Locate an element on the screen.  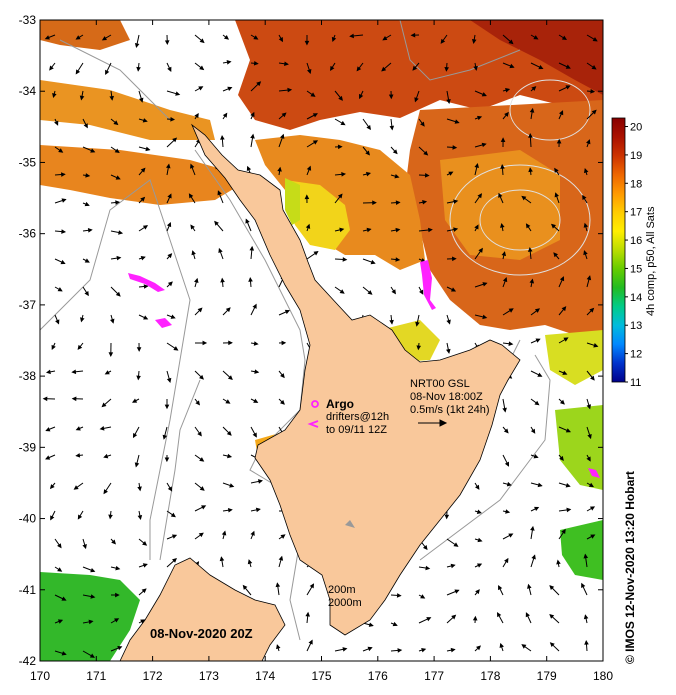
depth-legend: 200m 2000m is located at coordinates (345, 596).